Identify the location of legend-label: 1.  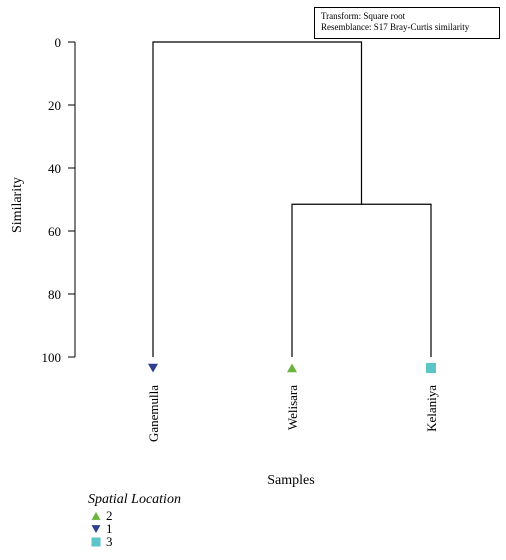
(109, 528).